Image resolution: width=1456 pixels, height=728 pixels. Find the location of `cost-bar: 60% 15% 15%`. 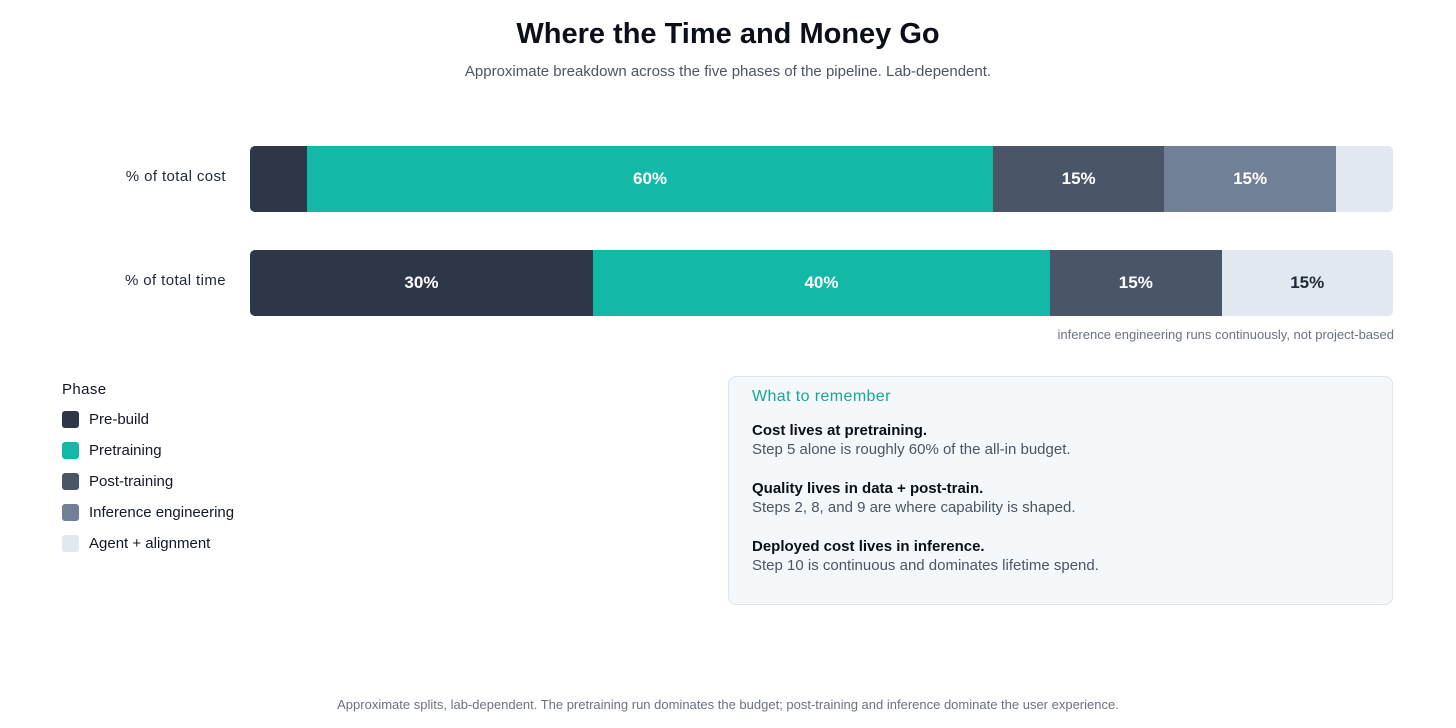

cost-bar: 60% 15% 15% is located at coordinates (821, 179).